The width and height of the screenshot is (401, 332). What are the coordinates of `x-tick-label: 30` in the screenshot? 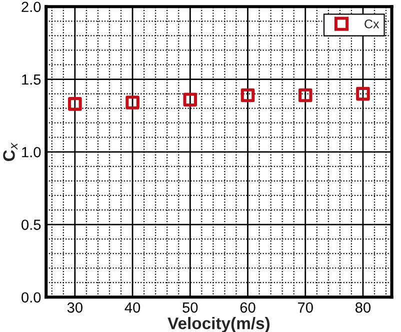 It's located at (74, 307).